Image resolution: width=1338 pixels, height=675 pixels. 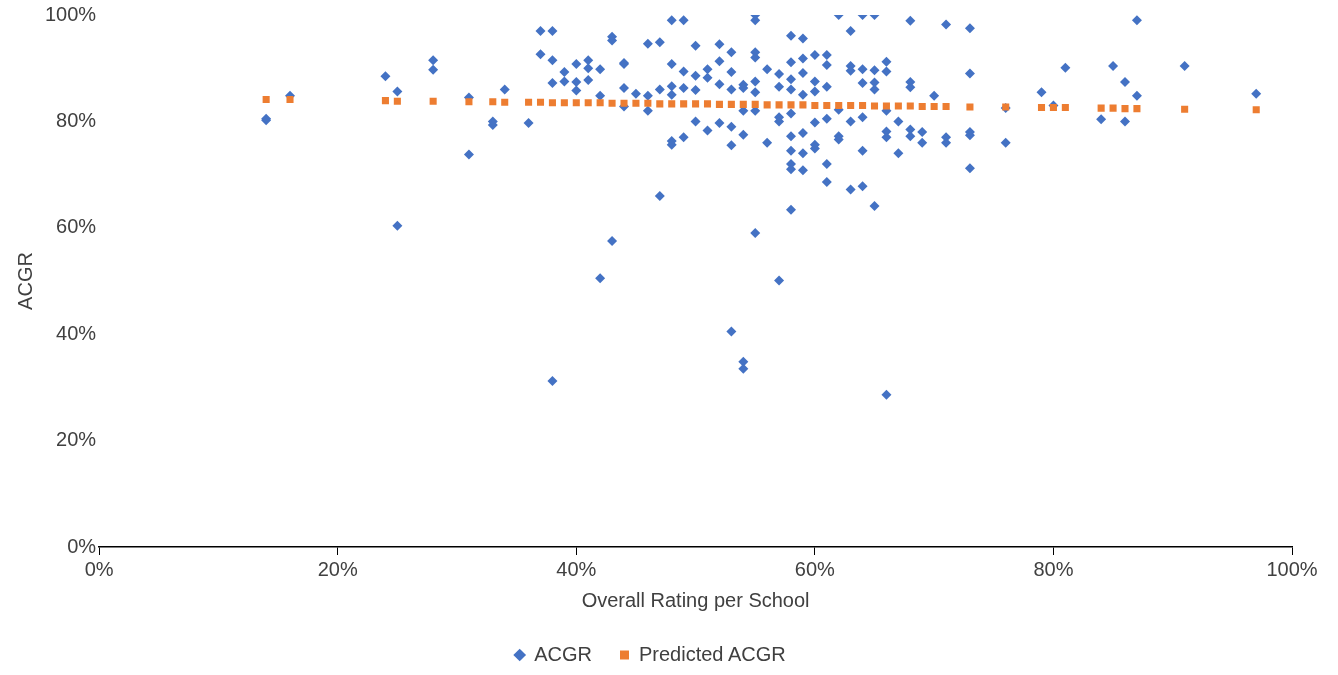 I want to click on x-tick-label: 40%, so click(x=576, y=568).